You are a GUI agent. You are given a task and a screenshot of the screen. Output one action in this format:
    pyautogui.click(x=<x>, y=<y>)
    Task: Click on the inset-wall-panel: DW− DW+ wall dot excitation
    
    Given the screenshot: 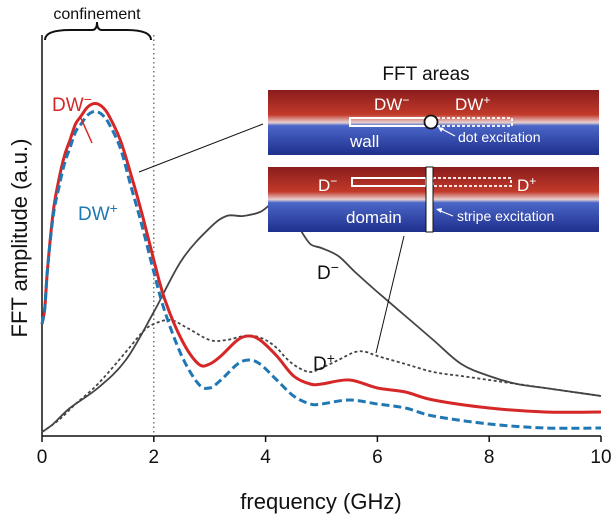 What is the action you would take?
    pyautogui.click(x=433, y=122)
    